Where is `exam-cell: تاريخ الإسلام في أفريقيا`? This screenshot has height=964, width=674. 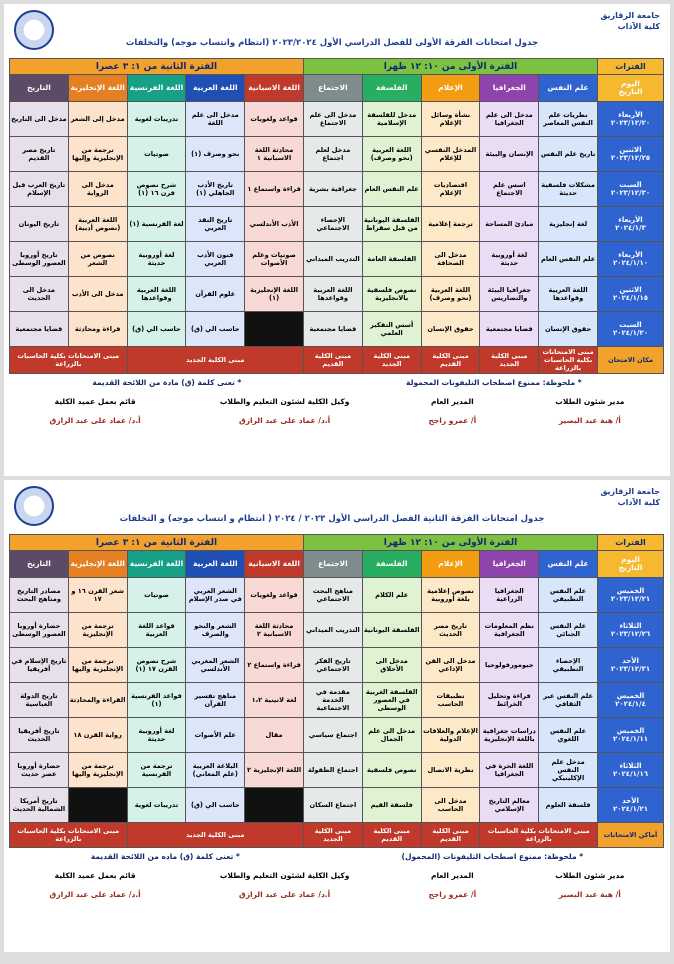 exam-cell: تاريخ الإسلام في أفريقيا is located at coordinates (38, 665).